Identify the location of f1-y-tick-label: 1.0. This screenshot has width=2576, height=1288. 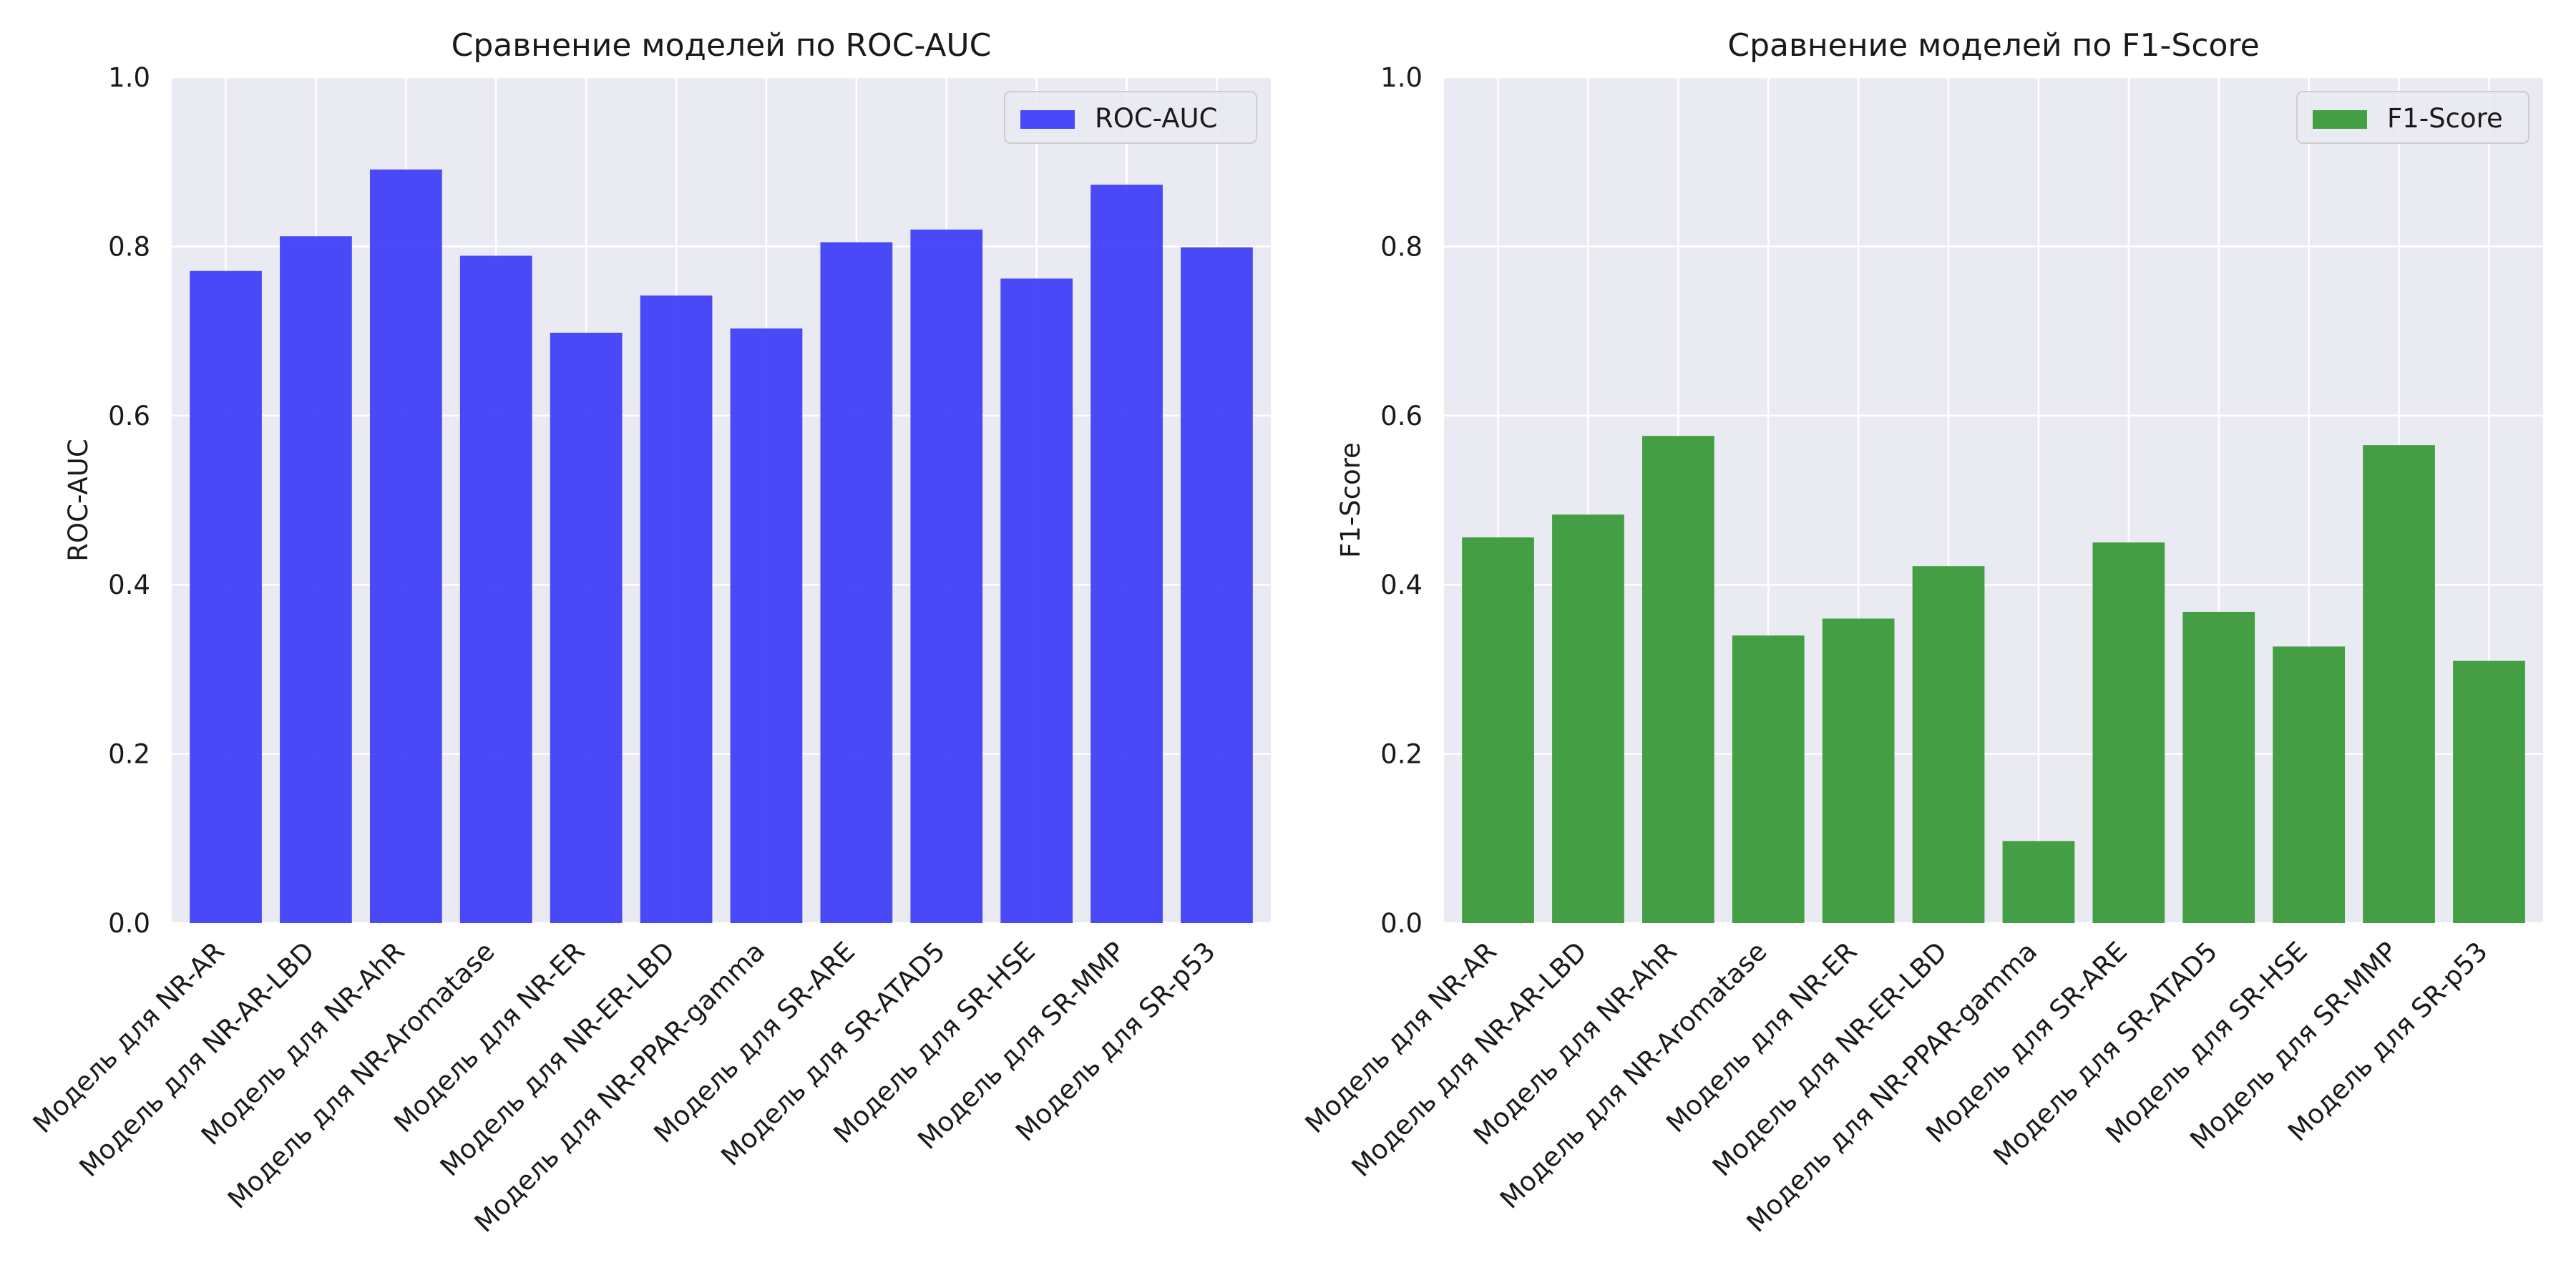
(1401, 77).